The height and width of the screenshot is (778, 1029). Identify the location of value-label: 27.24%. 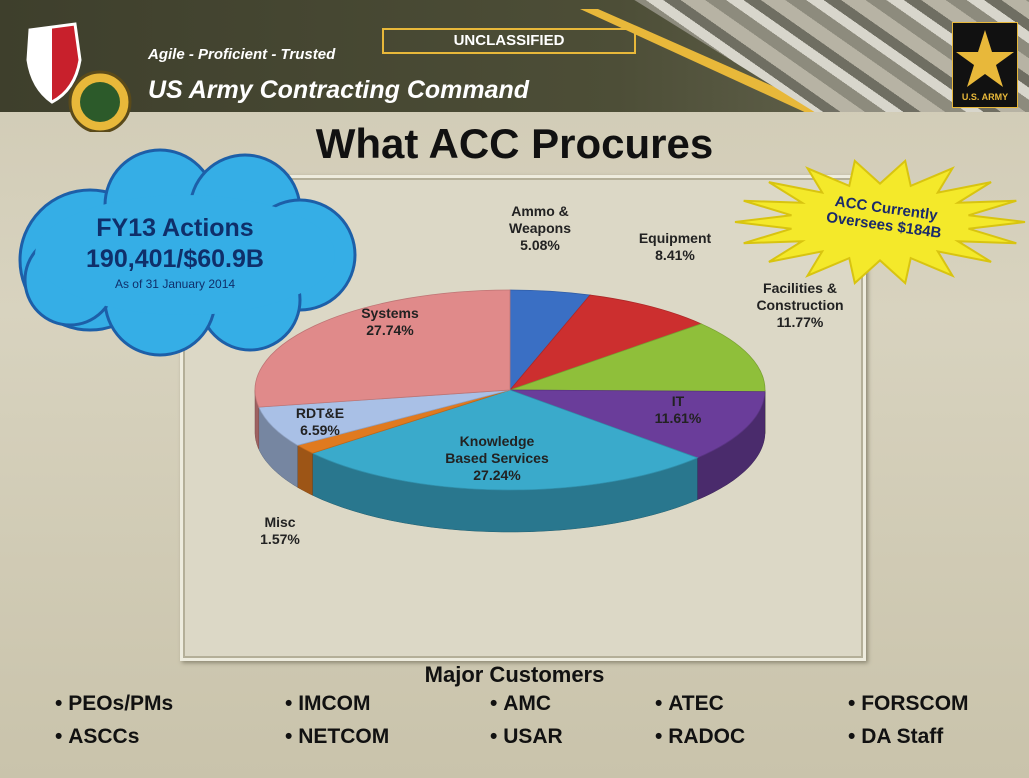
(497, 475).